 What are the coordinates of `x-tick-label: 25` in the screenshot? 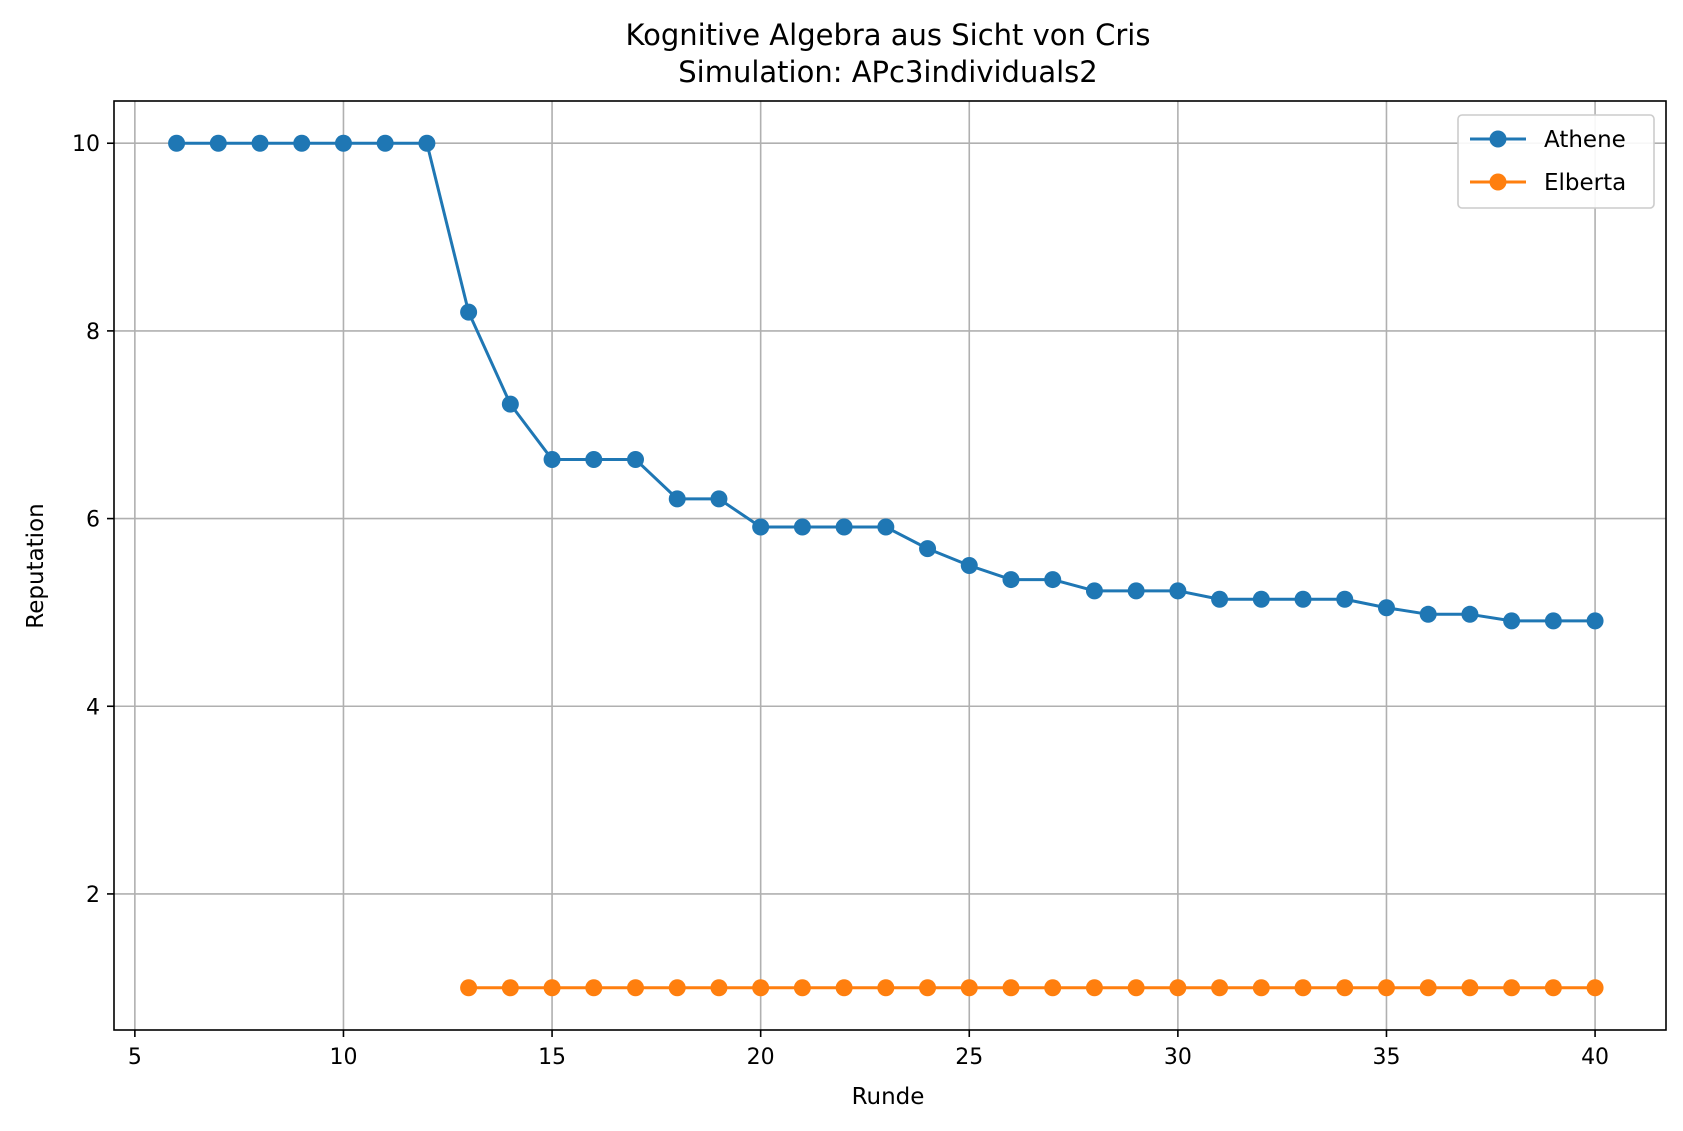 It's located at (969, 1057).